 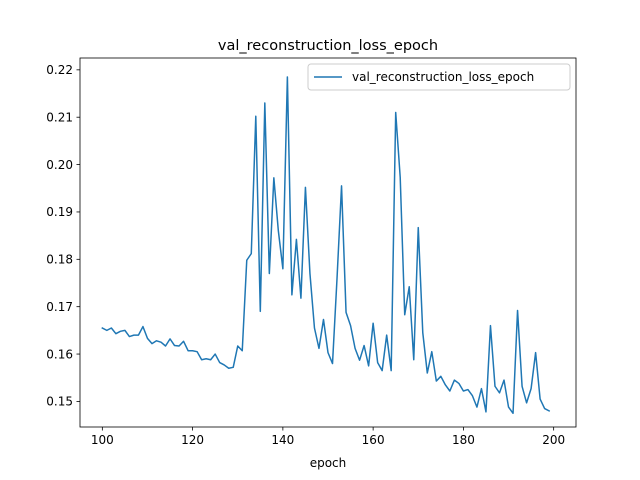 What do you see at coordinates (463, 440) in the screenshot?
I see `x-tick-label: 180` at bounding box center [463, 440].